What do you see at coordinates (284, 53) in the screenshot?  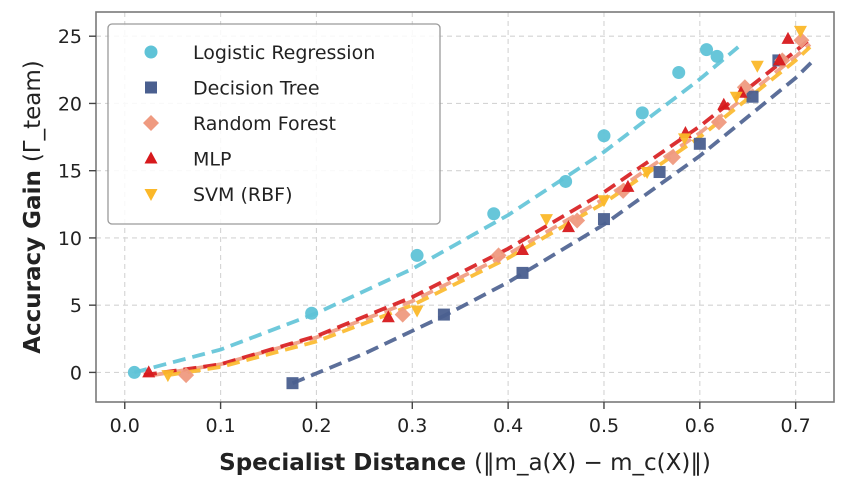 I see `legend-label-logistic-regression: Logistic Regression` at bounding box center [284, 53].